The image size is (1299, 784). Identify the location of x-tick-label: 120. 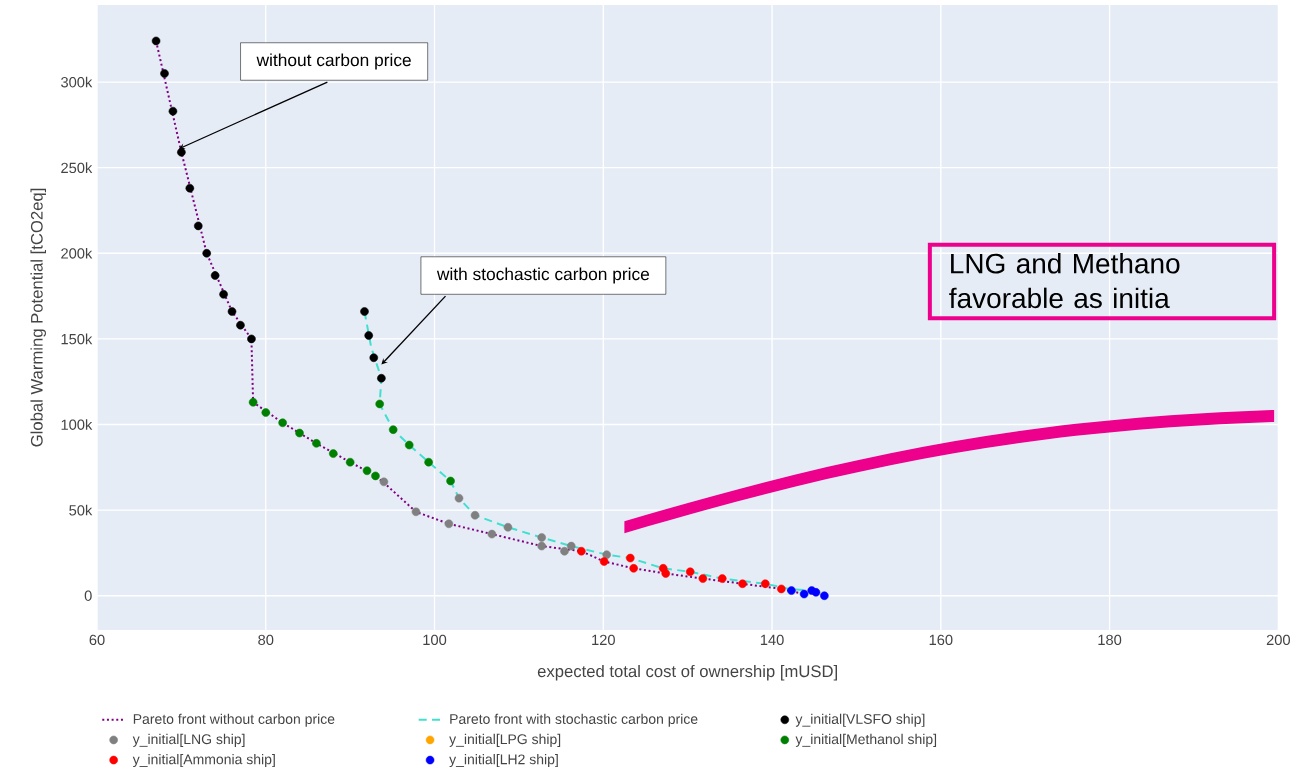
(603, 640).